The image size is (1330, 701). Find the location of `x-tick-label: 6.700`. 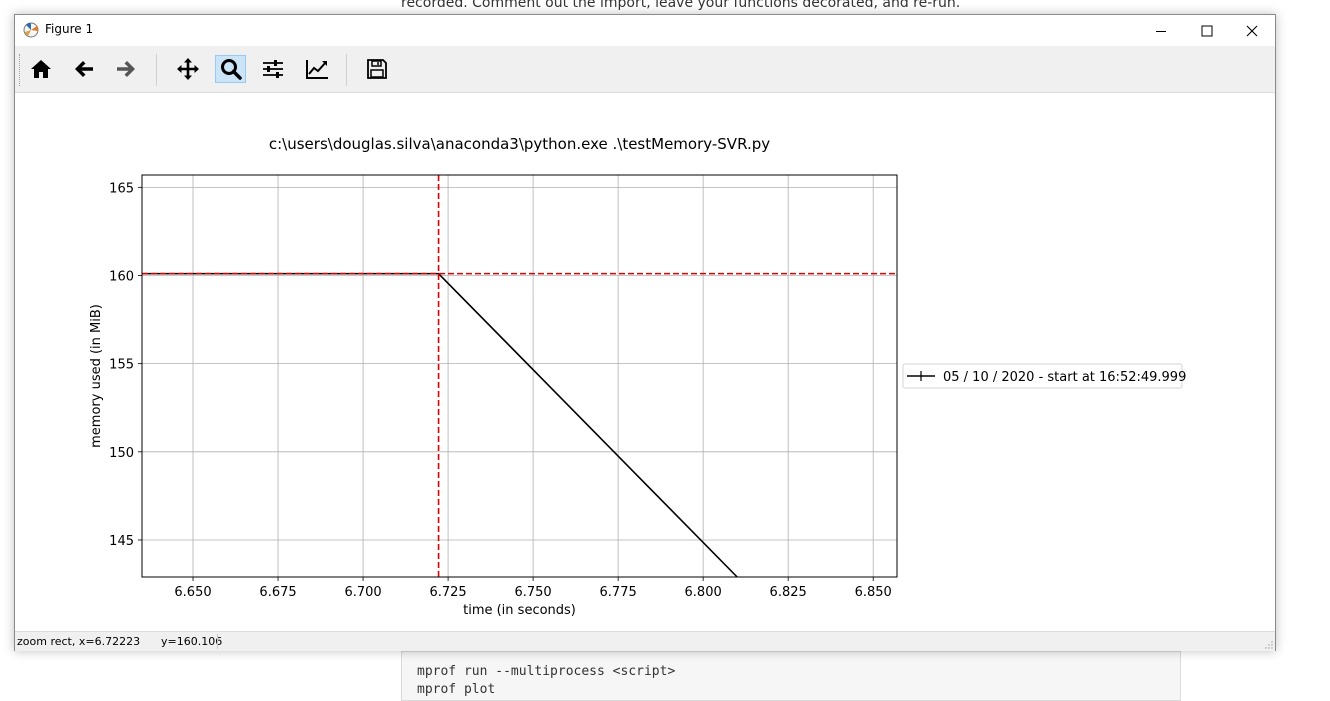

x-tick-label: 6.700 is located at coordinates (362, 592).